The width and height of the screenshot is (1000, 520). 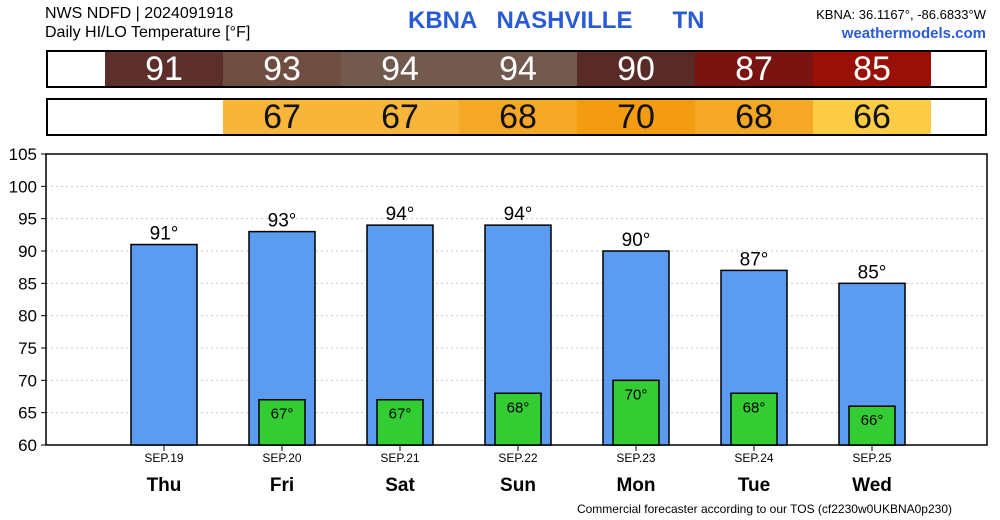 What do you see at coordinates (636, 240) in the screenshot?
I see `high-bar-label: 90°` at bounding box center [636, 240].